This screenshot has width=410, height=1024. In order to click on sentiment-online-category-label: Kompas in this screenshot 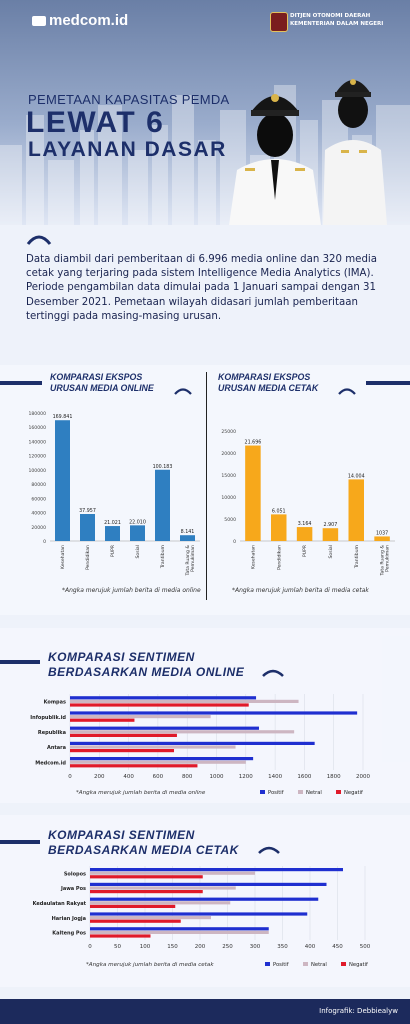, I will do `click(55, 703)`.